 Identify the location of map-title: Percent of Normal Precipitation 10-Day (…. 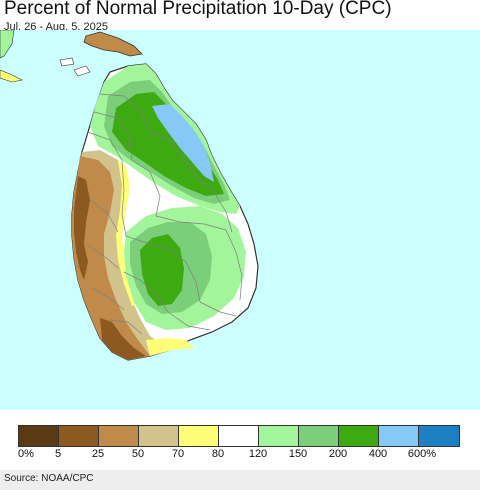
(198, 9).